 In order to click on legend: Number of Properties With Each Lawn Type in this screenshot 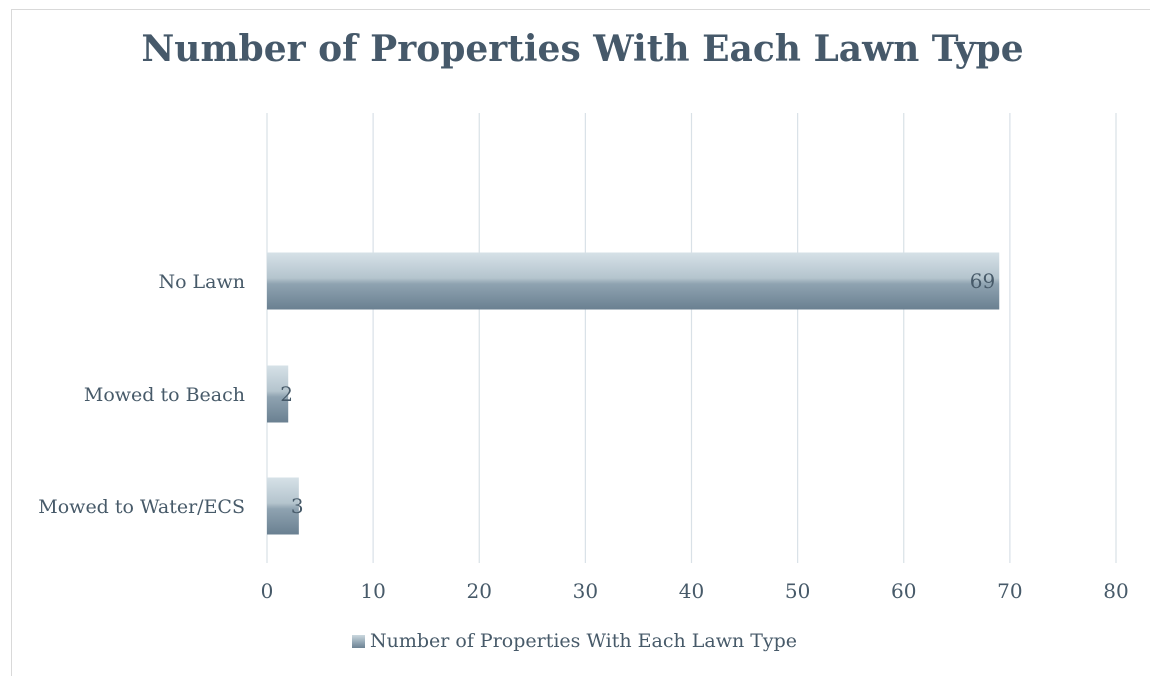, I will do `click(574, 641)`.